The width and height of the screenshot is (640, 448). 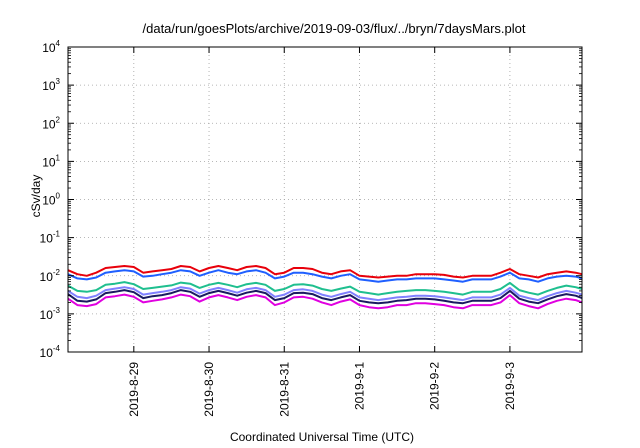 I want to click on x-tick-label: 2019-9-1, so click(x=359, y=386).